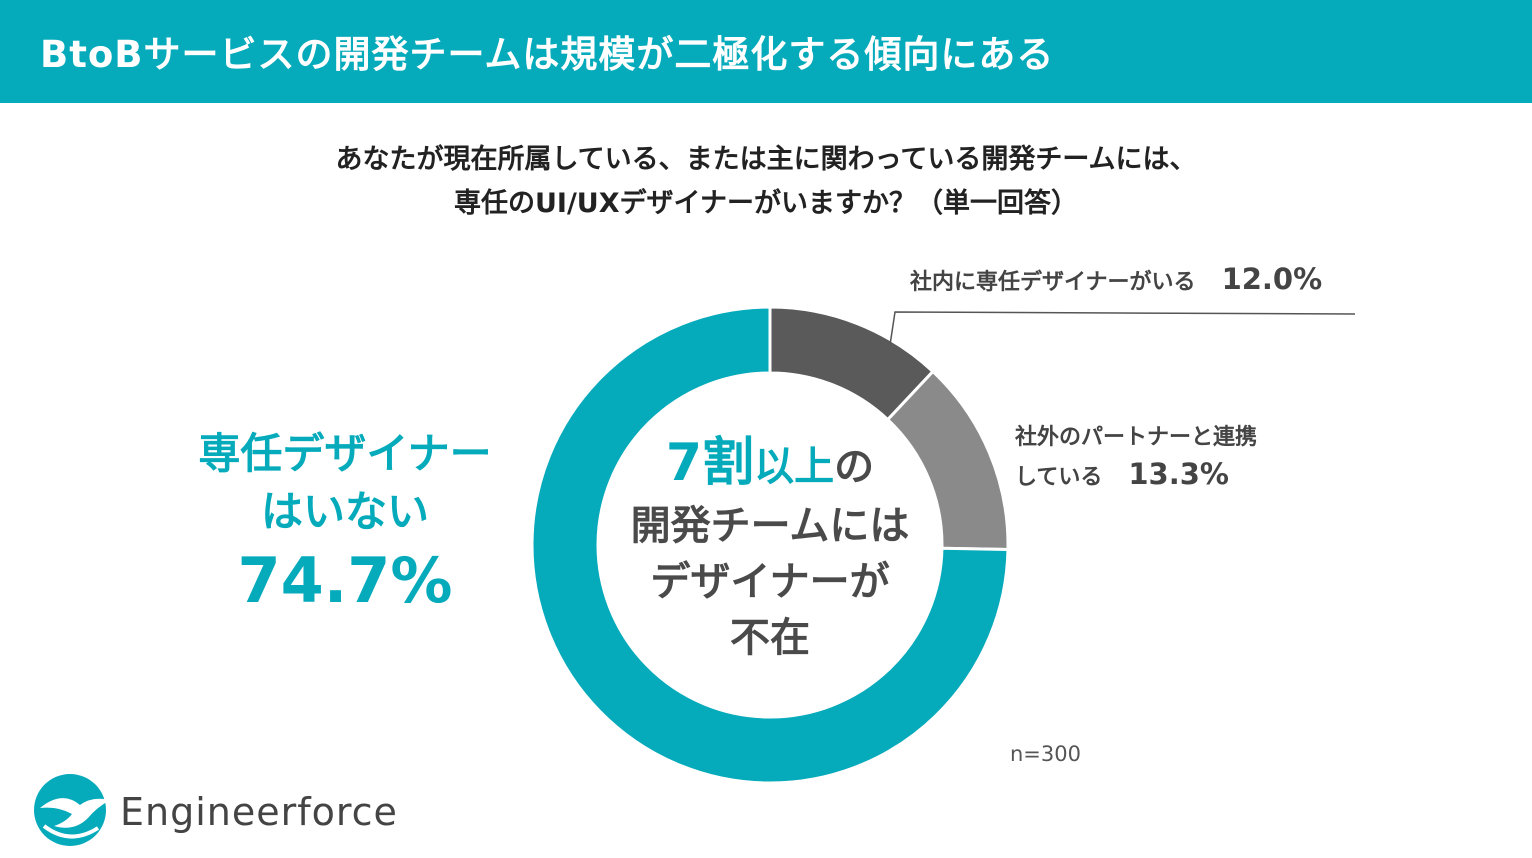  Describe the element at coordinates (1272, 279) in the screenshot. I see `callout-in-house-value: 12.0%` at that location.